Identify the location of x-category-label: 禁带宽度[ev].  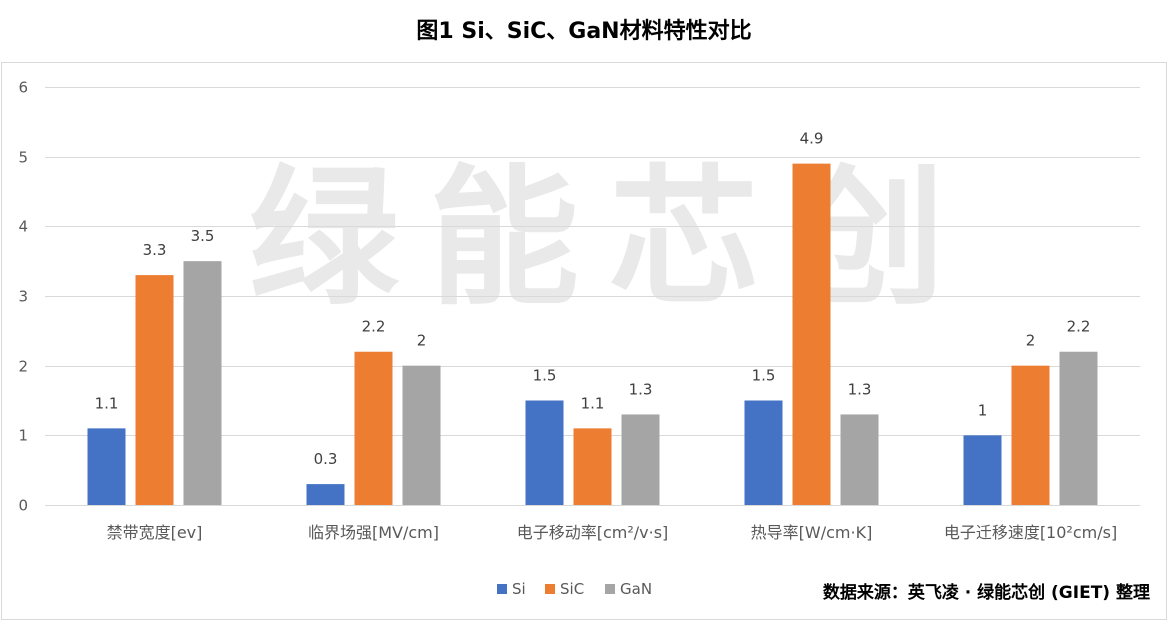
(155, 532).